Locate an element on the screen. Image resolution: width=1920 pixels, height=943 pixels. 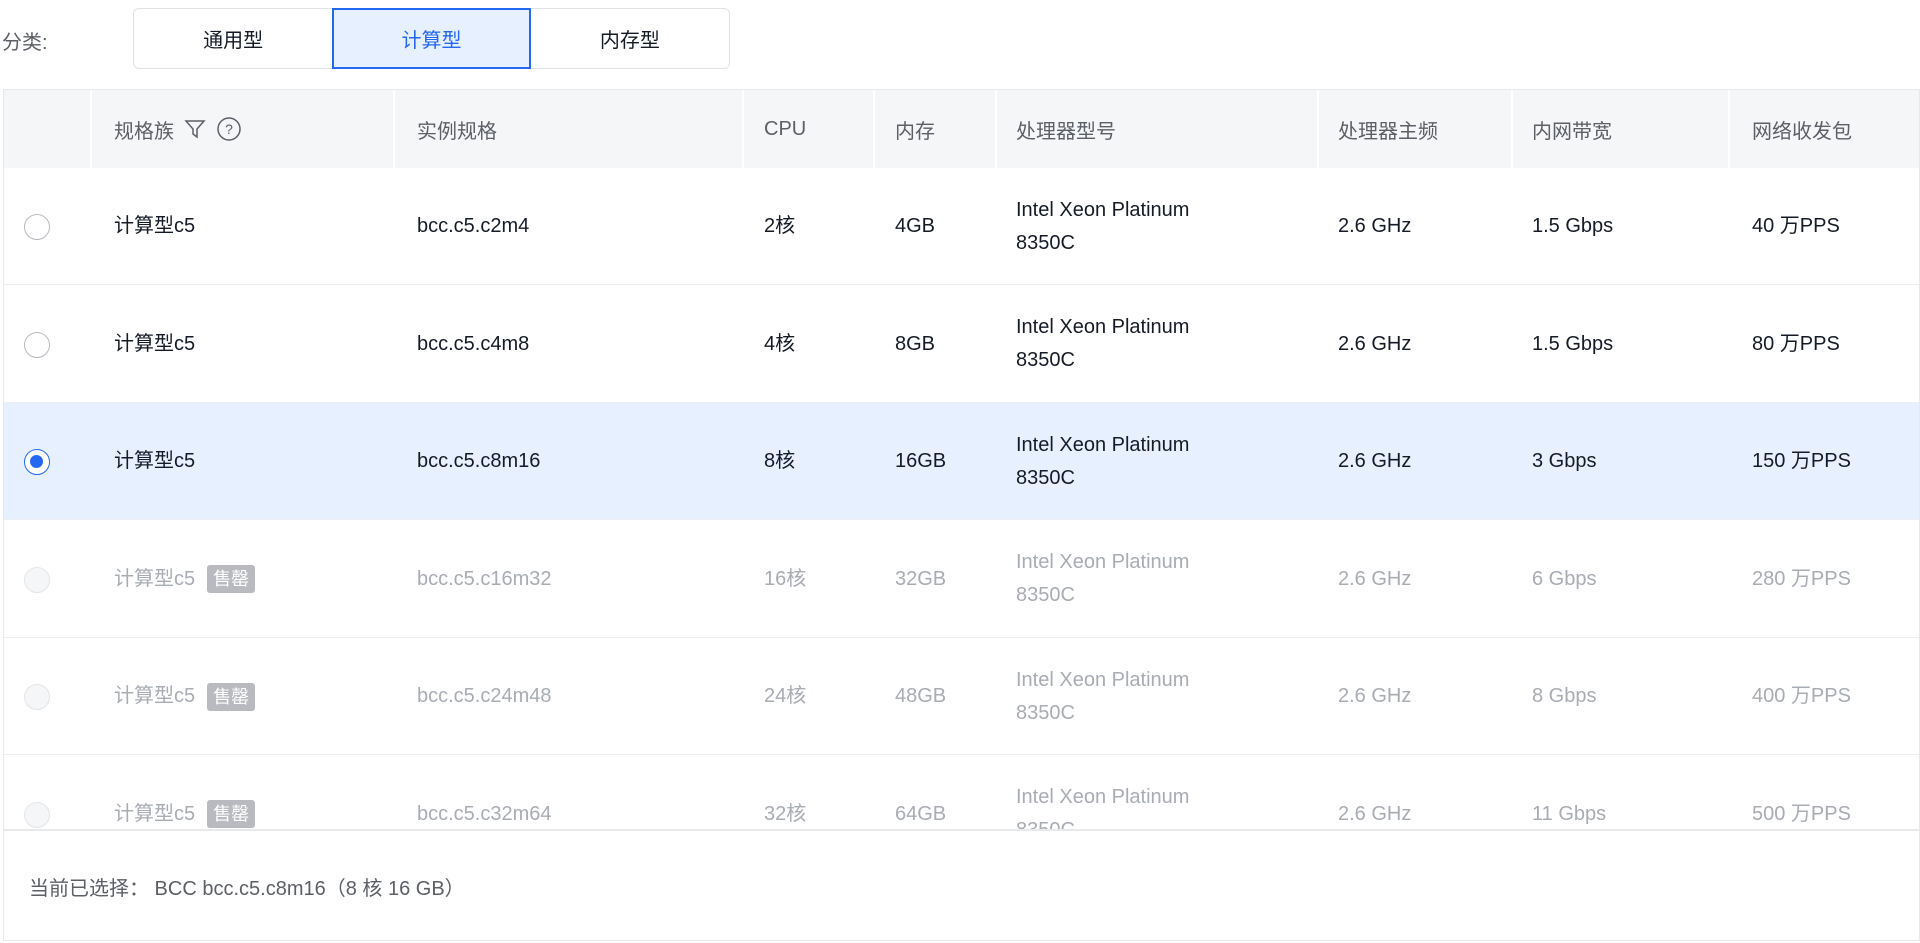
table-header: 规格族 ? 实例规格 CPU 内存 处理器型号 处理器主频 内网带宽 网络收发包 is located at coordinates (961, 129).